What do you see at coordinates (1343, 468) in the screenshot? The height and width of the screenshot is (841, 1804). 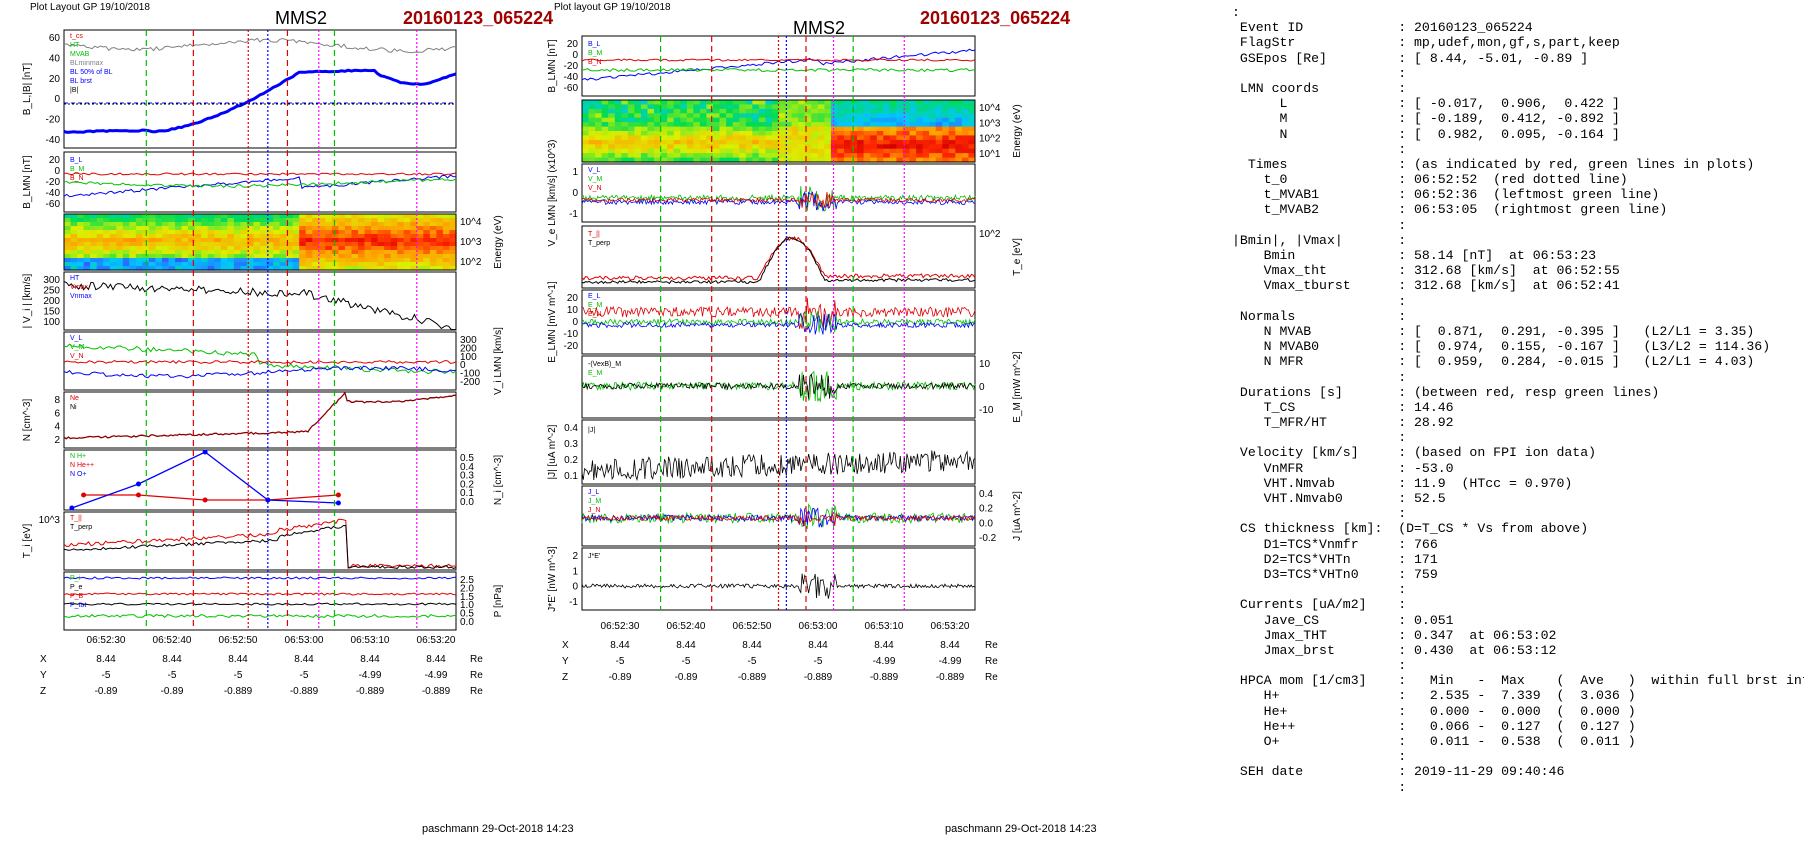 I see `summary-line: VnMFR : -53.0` at bounding box center [1343, 468].